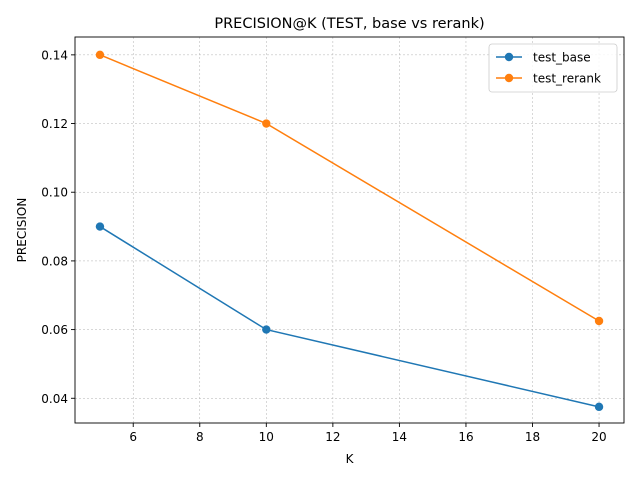 This screenshot has height=484, width=640. Describe the element at coordinates (598, 437) in the screenshot. I see `x-tick-label: 20` at that location.